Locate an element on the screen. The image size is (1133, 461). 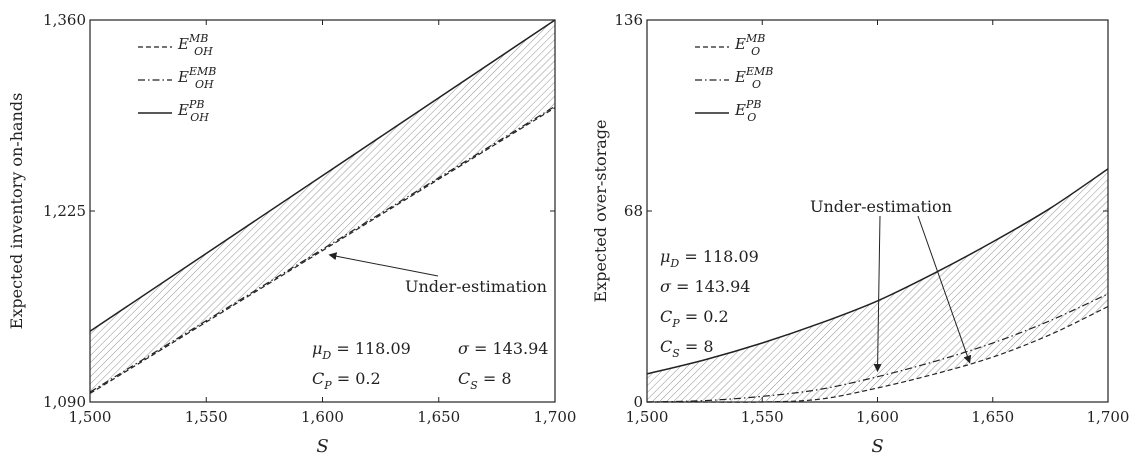
y-axis-label: Expected inventory on-hands is located at coordinates (16, 211).